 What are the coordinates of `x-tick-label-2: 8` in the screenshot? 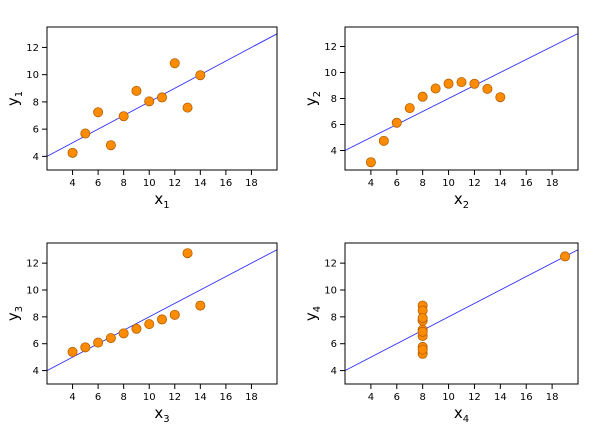 It's located at (422, 183).